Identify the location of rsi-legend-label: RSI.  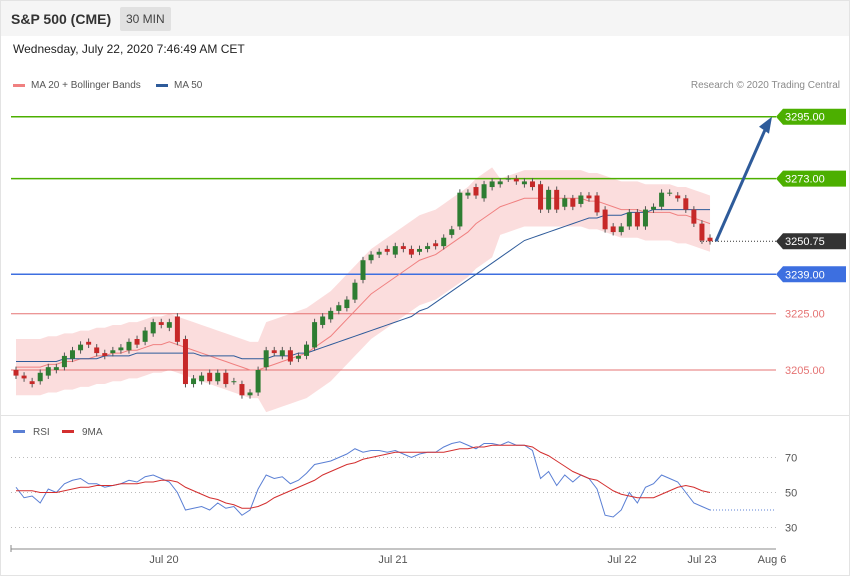
(41, 432).